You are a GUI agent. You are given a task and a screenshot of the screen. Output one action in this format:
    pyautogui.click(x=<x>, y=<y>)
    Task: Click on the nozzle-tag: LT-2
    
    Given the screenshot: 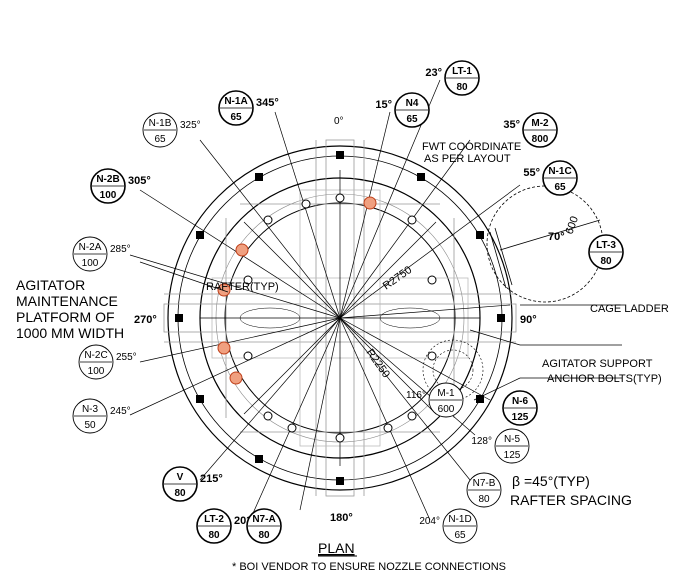 What is the action you would take?
    pyautogui.click(x=214, y=519)
    